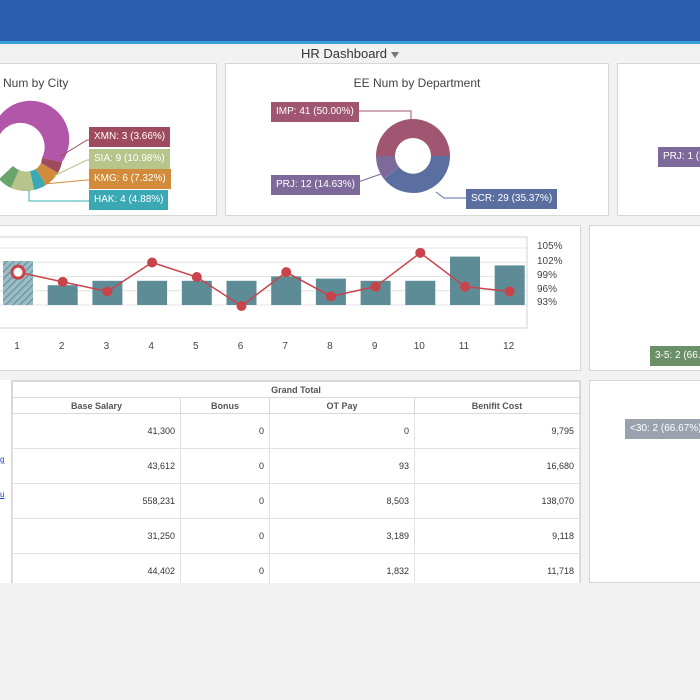 The width and height of the screenshot is (700, 700). I want to click on table-cell: 3,189, so click(342, 536).